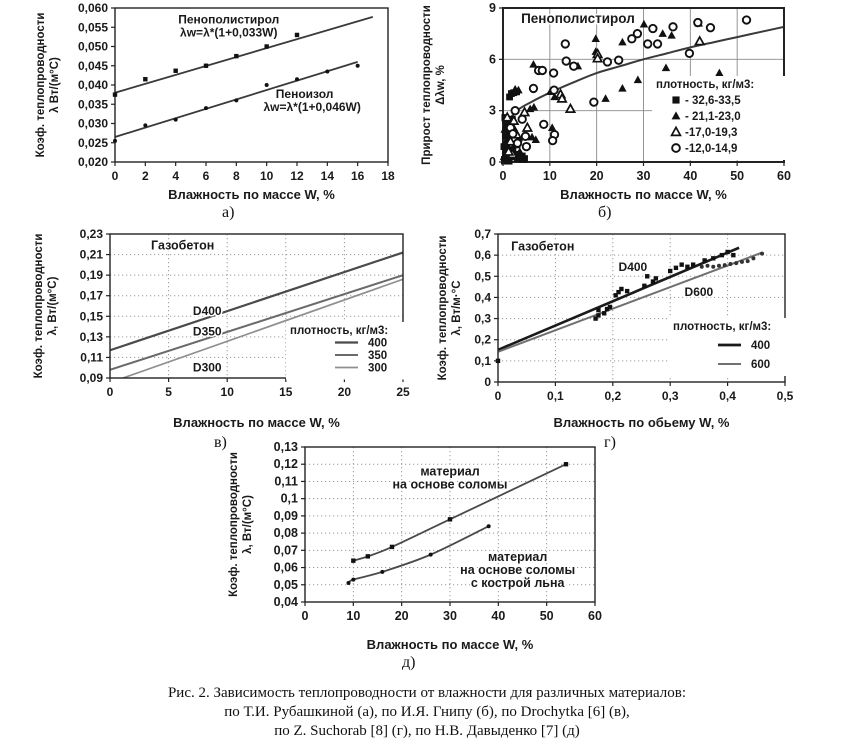 The image size is (854, 750). Describe the element at coordinates (92, 275) in the screenshot. I see `svg-text: 0,19` at that location.